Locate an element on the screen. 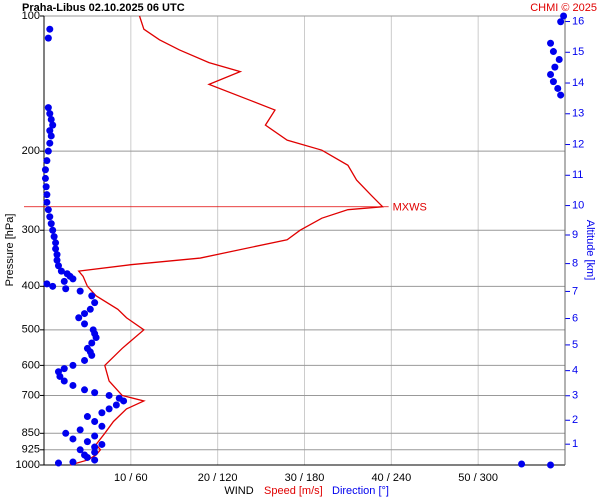  y-tick-label: 1000 is located at coordinates (28, 465).